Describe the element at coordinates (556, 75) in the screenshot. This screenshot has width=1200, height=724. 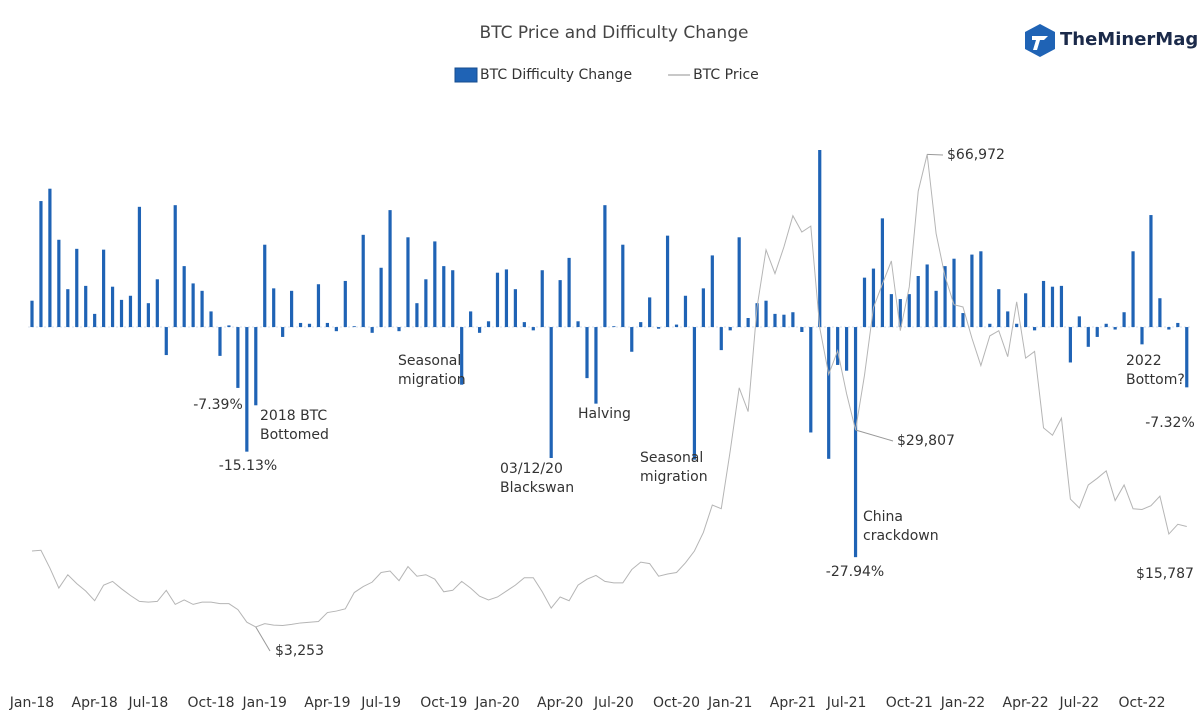
I see `legend-label: BTC Difficulty Change` at that location.